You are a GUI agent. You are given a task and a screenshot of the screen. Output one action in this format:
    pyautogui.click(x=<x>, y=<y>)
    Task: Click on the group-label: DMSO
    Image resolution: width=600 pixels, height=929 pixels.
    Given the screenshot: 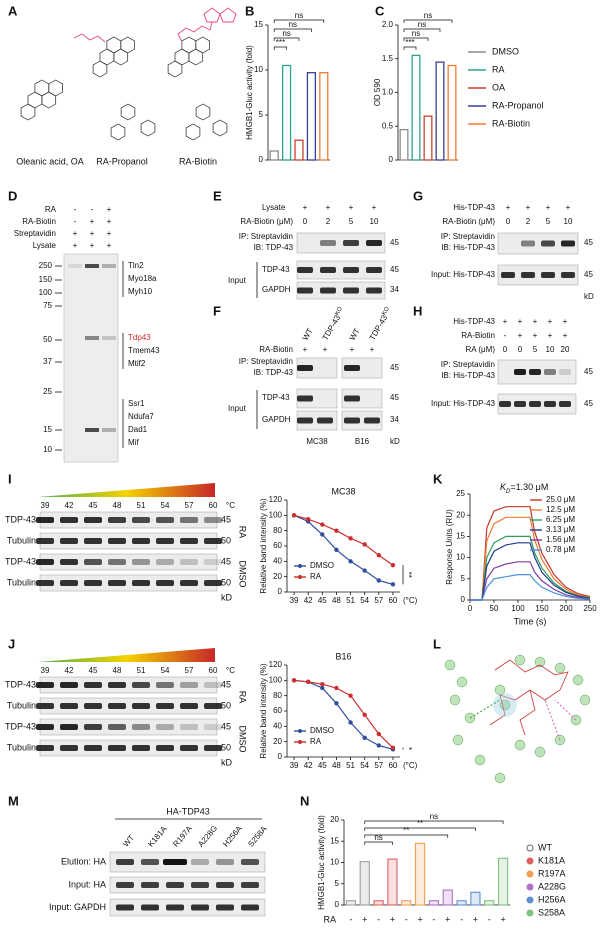 What is the action you would take?
    pyautogui.click(x=243, y=574)
    